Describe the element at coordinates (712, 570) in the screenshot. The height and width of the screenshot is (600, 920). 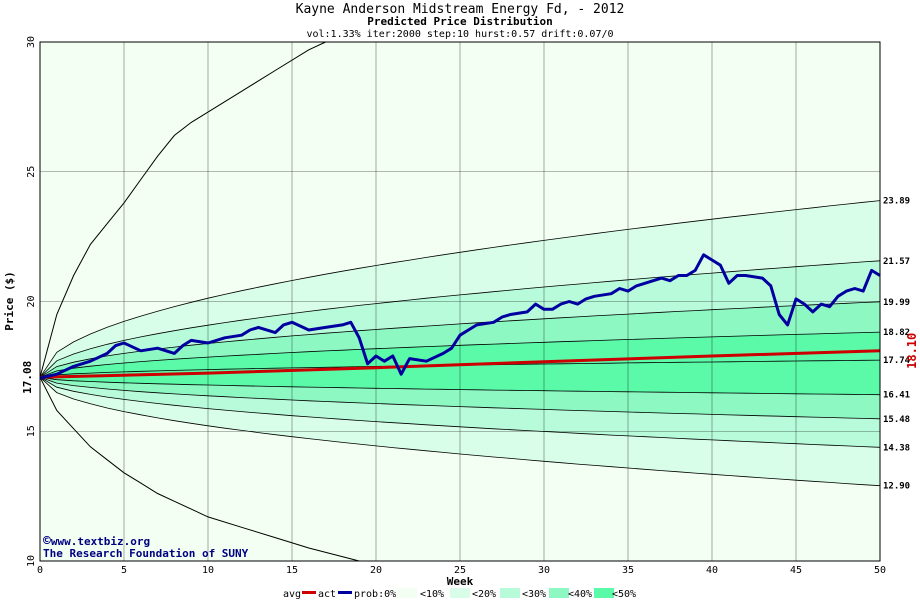
I see `x-tick-40: 40` at that location.